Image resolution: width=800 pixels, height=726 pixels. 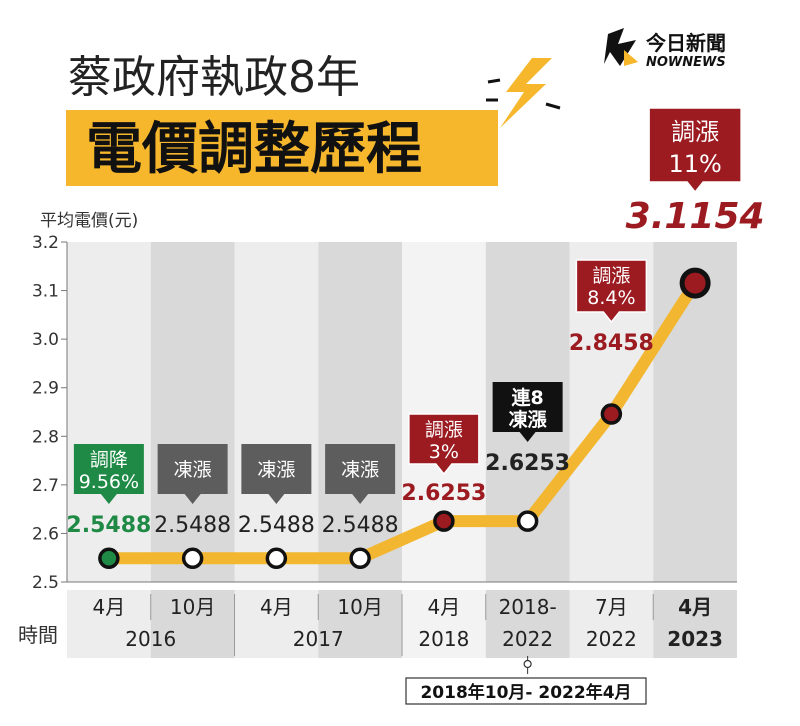 I want to click on y-tick-label: 2.5, so click(x=45, y=583).